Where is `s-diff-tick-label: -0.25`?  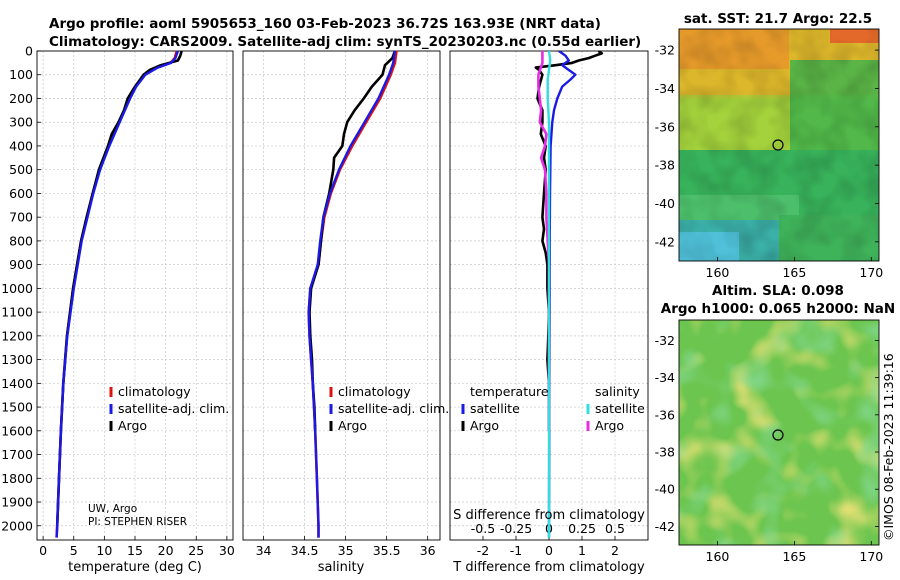
s-diff-tick-label: -0.25 is located at coordinates (516, 528).